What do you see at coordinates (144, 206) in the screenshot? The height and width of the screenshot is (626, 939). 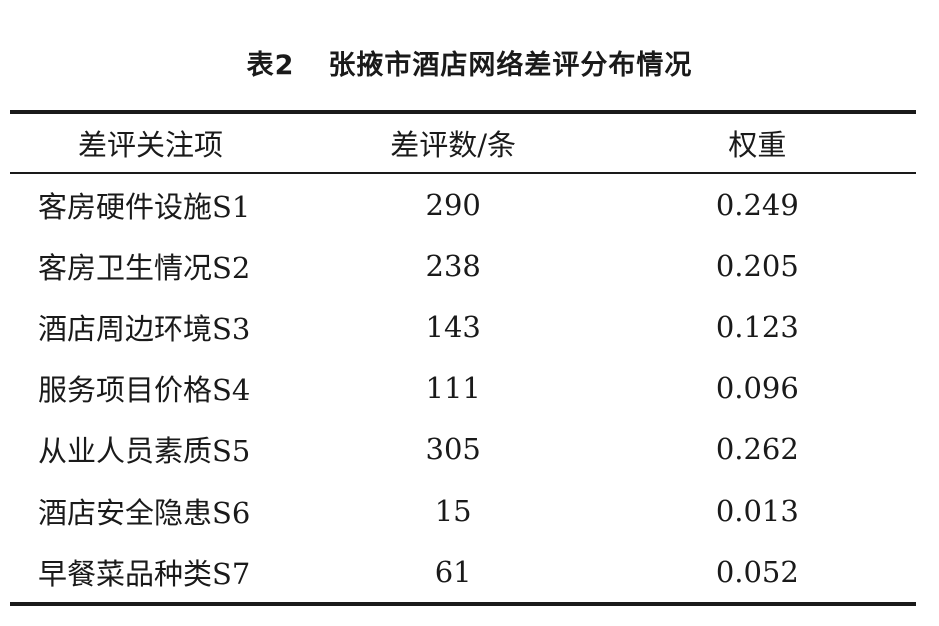 I see `cell-item: 客房硬件设施S1` at bounding box center [144, 206].